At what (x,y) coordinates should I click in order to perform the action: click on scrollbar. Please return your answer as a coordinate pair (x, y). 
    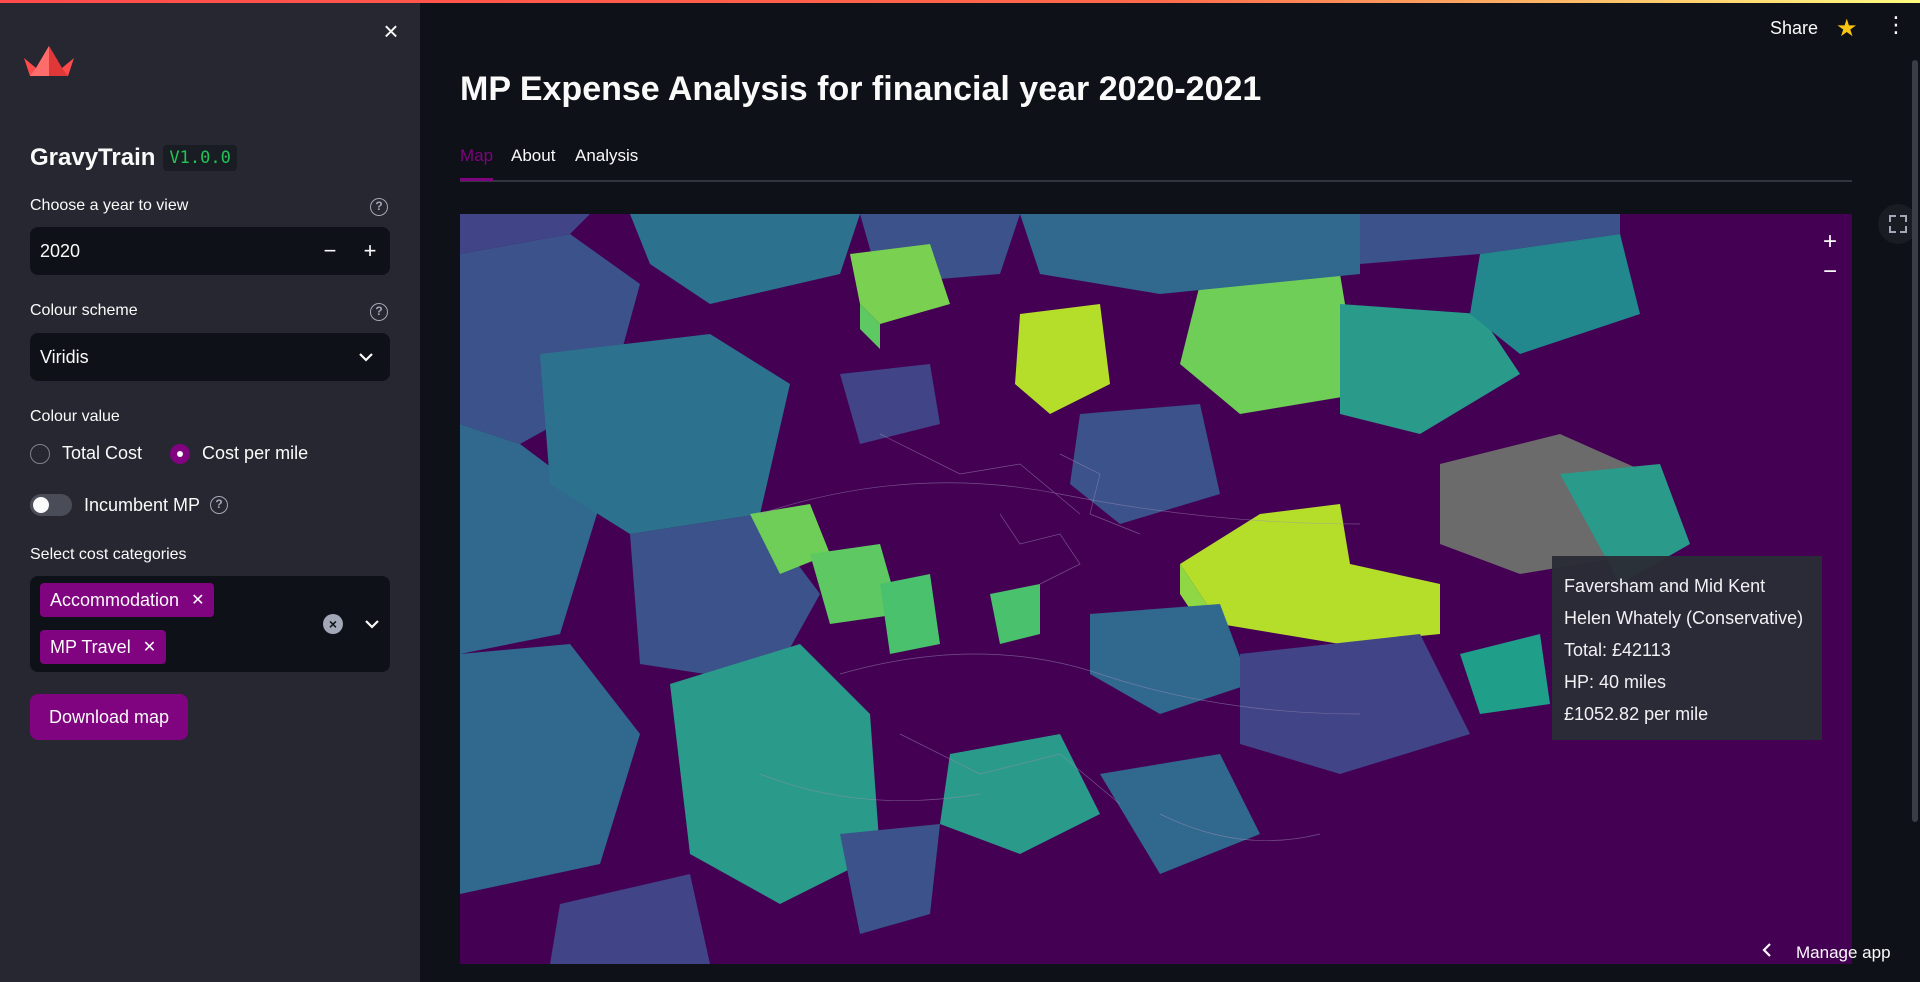
    Looking at the image, I should click on (1915, 441).